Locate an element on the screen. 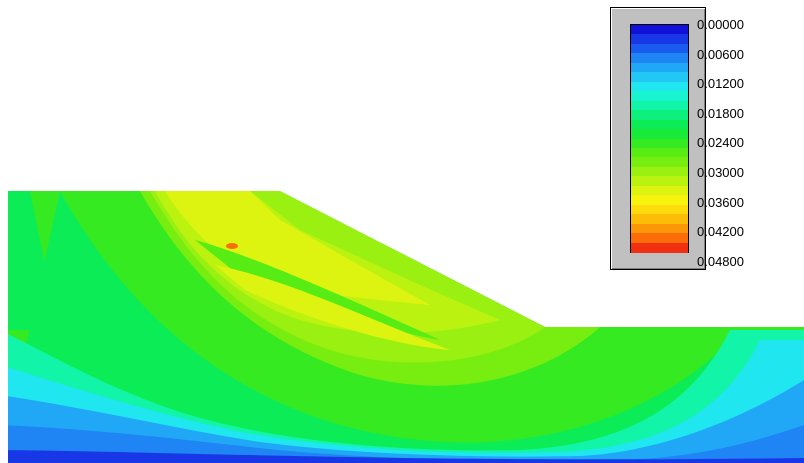  legend-tick-label: 0.04800 is located at coordinates (720, 261).